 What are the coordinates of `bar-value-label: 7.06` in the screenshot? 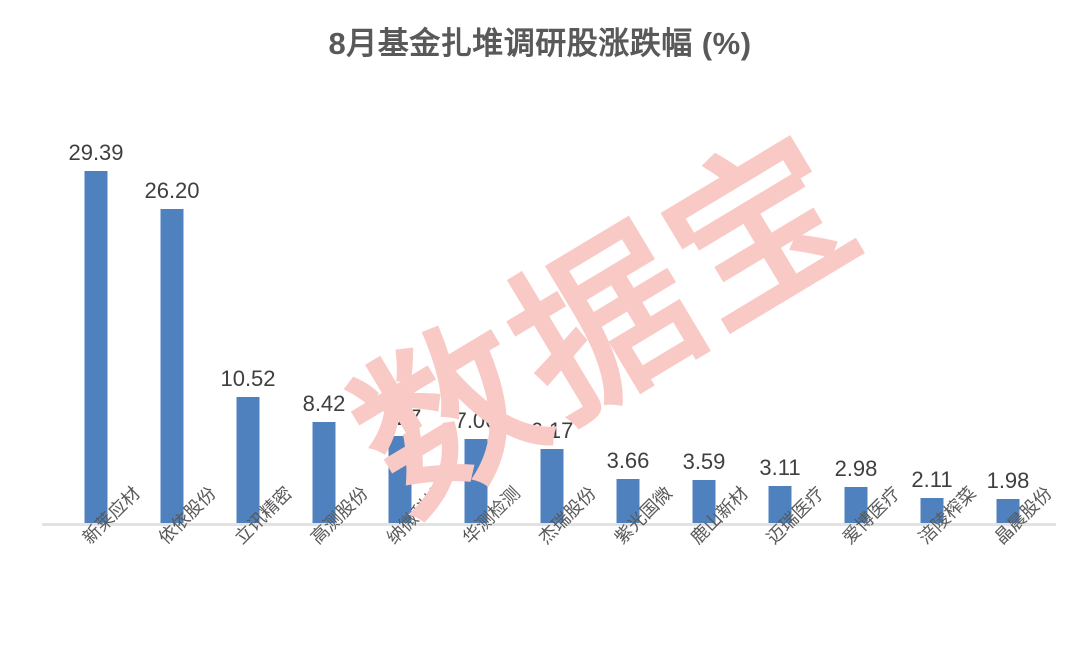 It's located at (476, 420).